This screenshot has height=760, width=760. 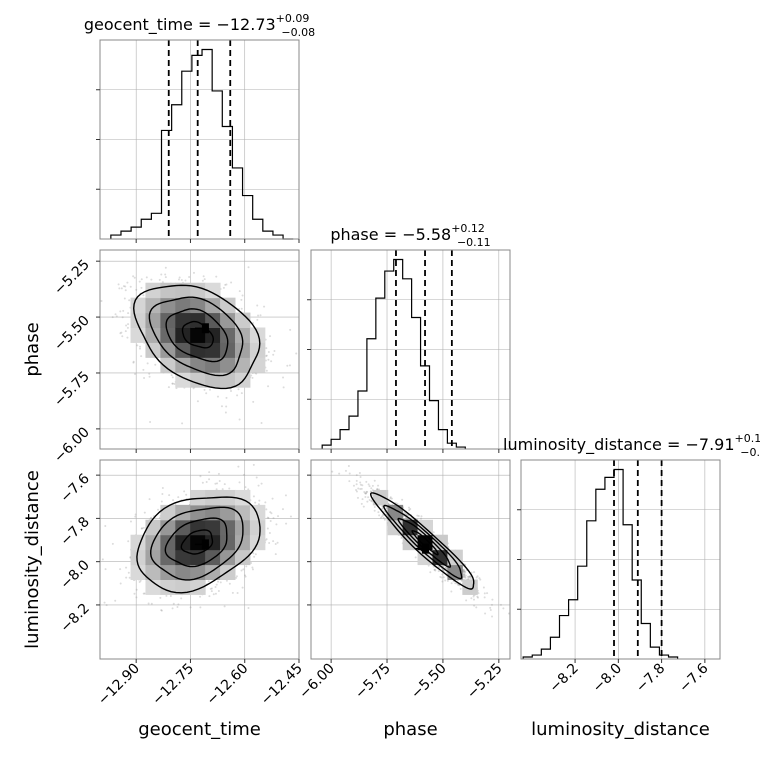 I want to click on hist-title-geocent_time: geocent_time = −12.73+0.09 −0.08, so click(x=199, y=25).